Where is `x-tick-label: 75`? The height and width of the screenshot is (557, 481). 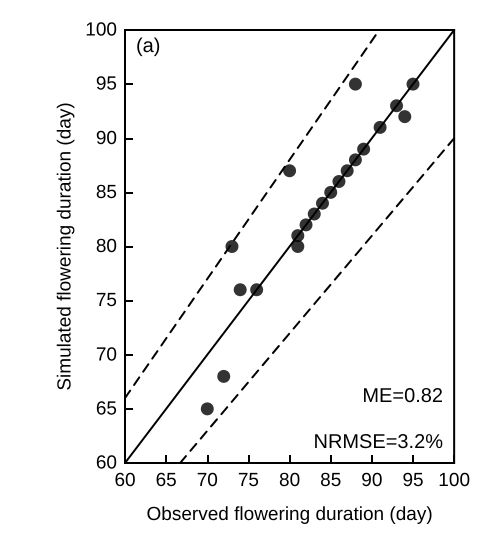 x-tick-label: 75 is located at coordinates (248, 480).